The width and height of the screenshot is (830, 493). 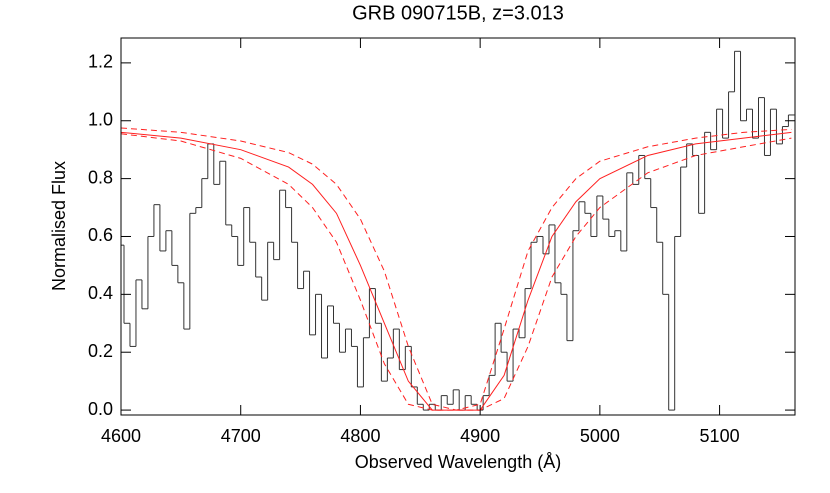 What do you see at coordinates (100, 409) in the screenshot?
I see `y-tick-label: 0.0` at bounding box center [100, 409].